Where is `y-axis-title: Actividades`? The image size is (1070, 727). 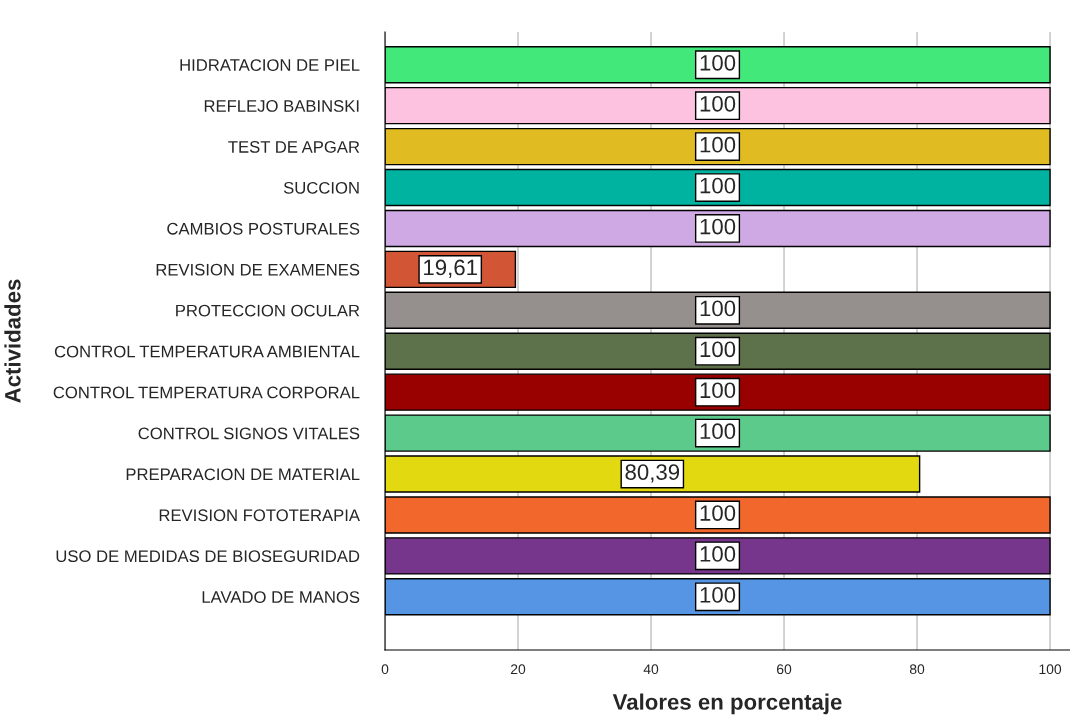
y-axis-title: Actividades is located at coordinates (12, 341).